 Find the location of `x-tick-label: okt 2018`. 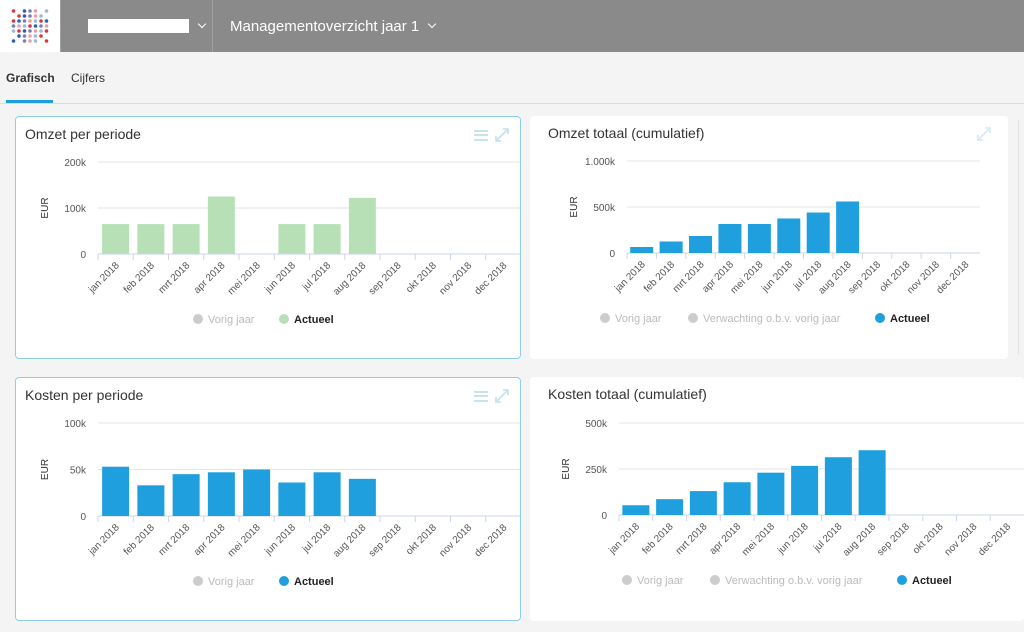

x-tick-label: okt 2018 is located at coordinates (421, 277).